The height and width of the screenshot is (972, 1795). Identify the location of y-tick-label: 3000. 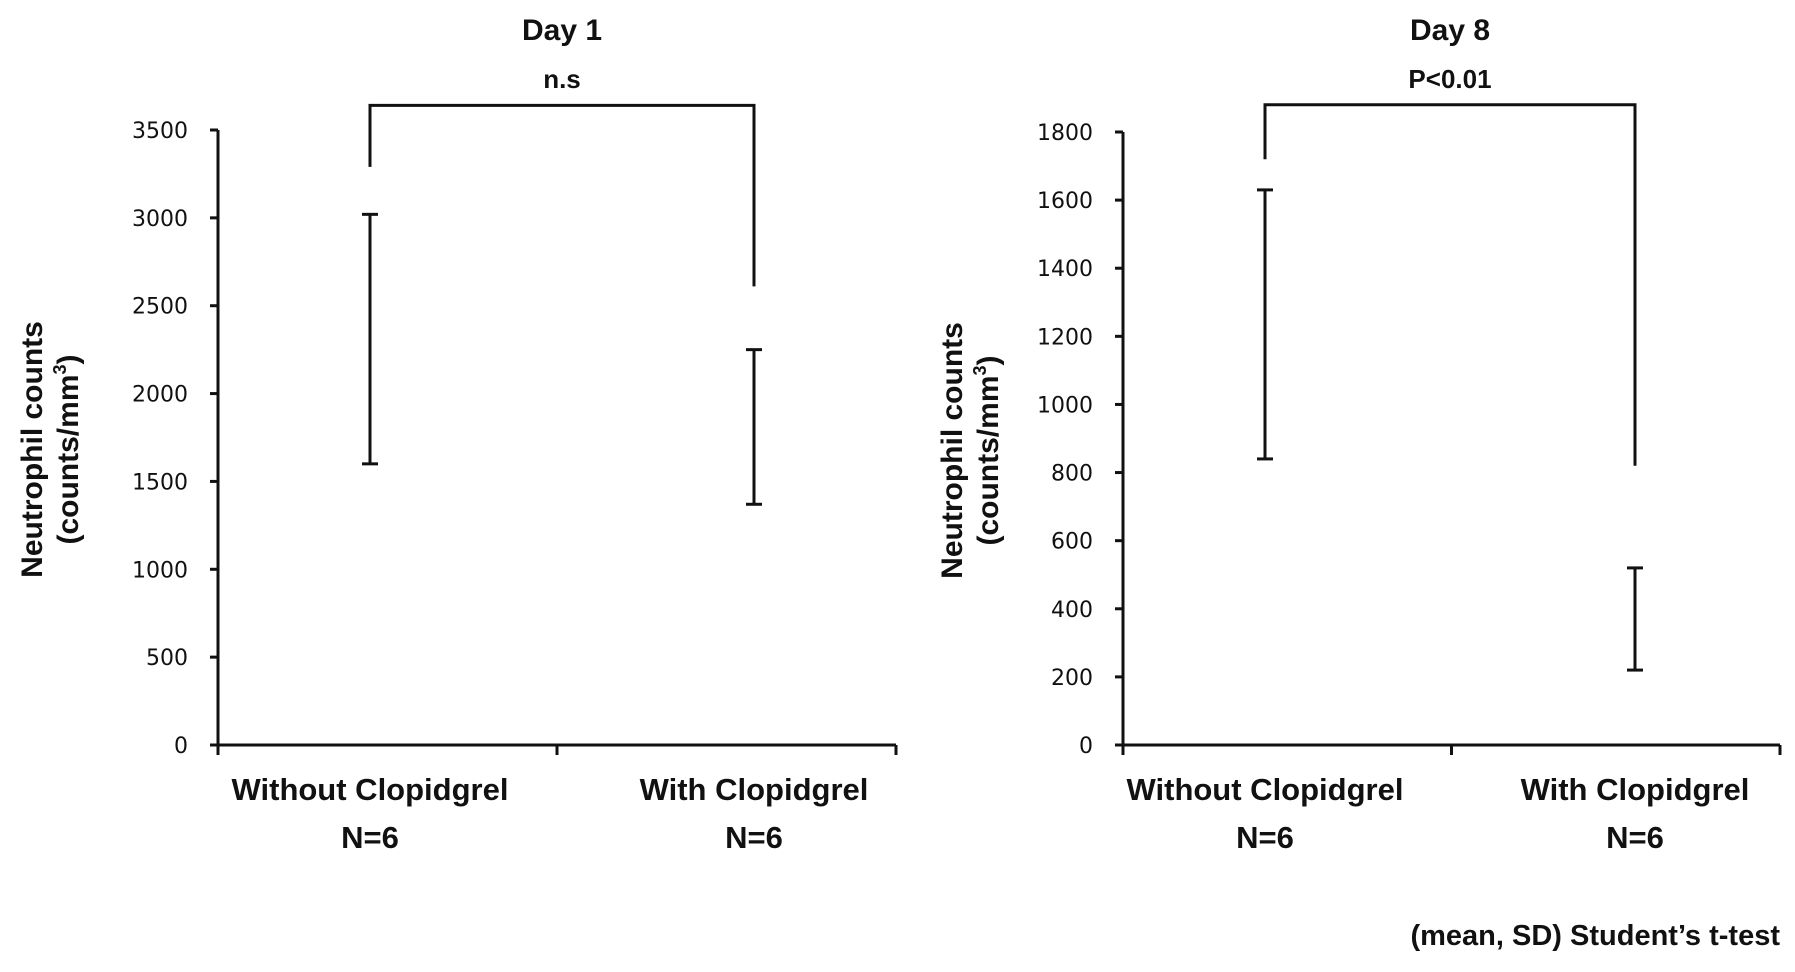
(160, 219).